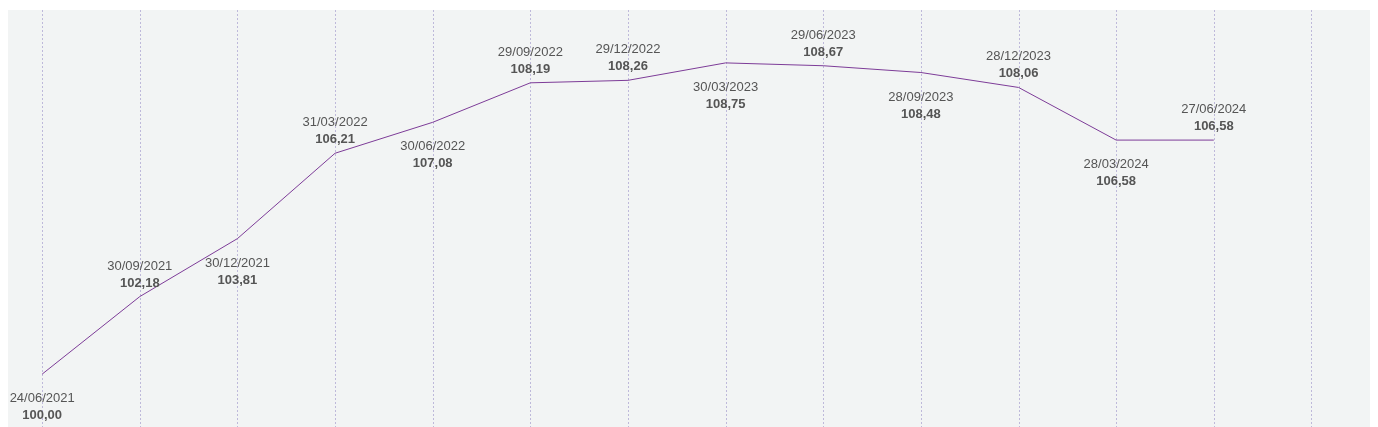 The height and width of the screenshot is (427, 1378). What do you see at coordinates (1018, 73) in the screenshot?
I see `data-label: 108,06` at bounding box center [1018, 73].